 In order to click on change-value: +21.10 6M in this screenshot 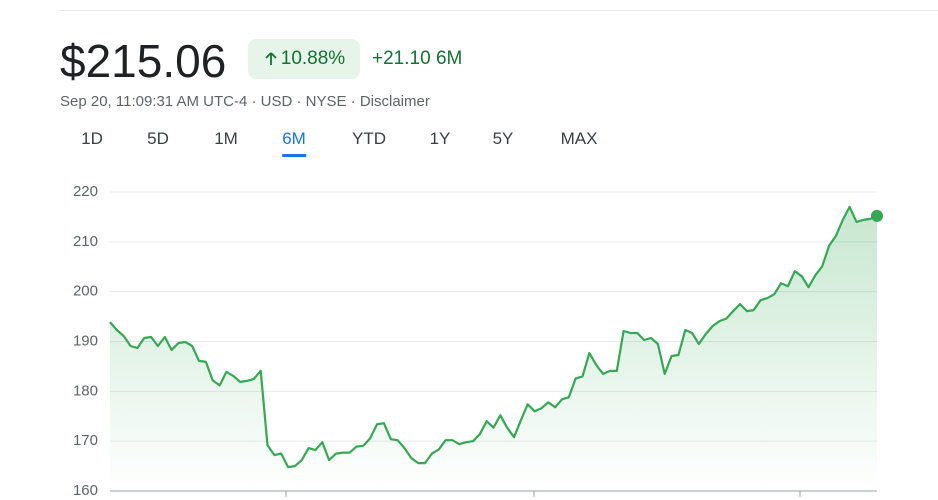, I will do `click(417, 59)`.